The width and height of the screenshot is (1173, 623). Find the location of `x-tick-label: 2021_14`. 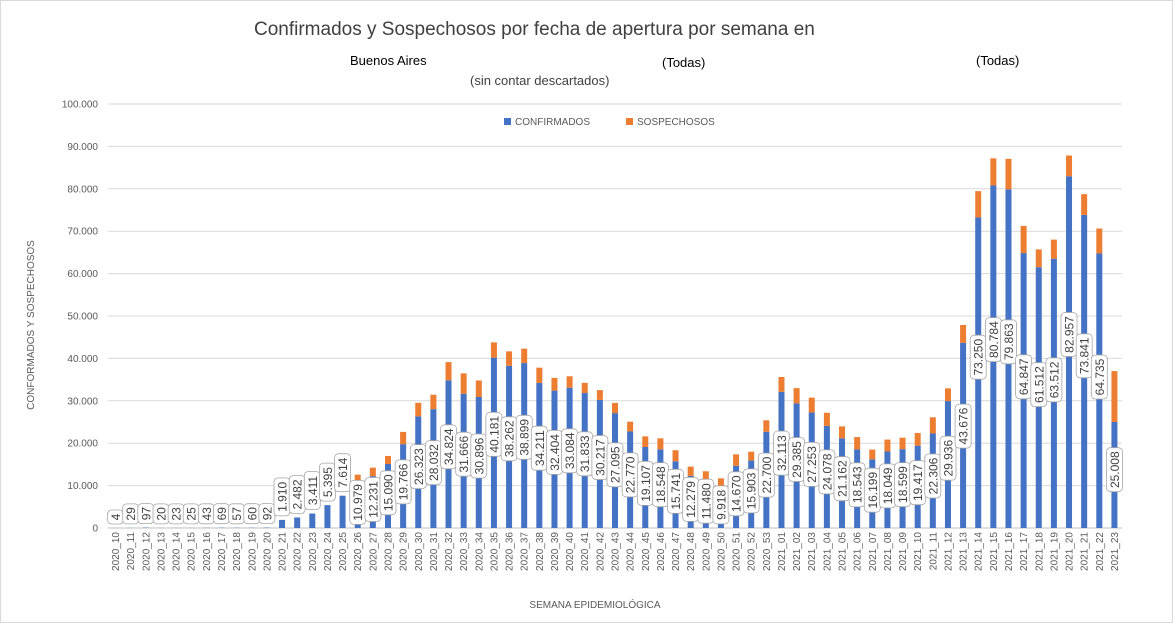

x-tick-label: 2021_14 is located at coordinates (979, 551).